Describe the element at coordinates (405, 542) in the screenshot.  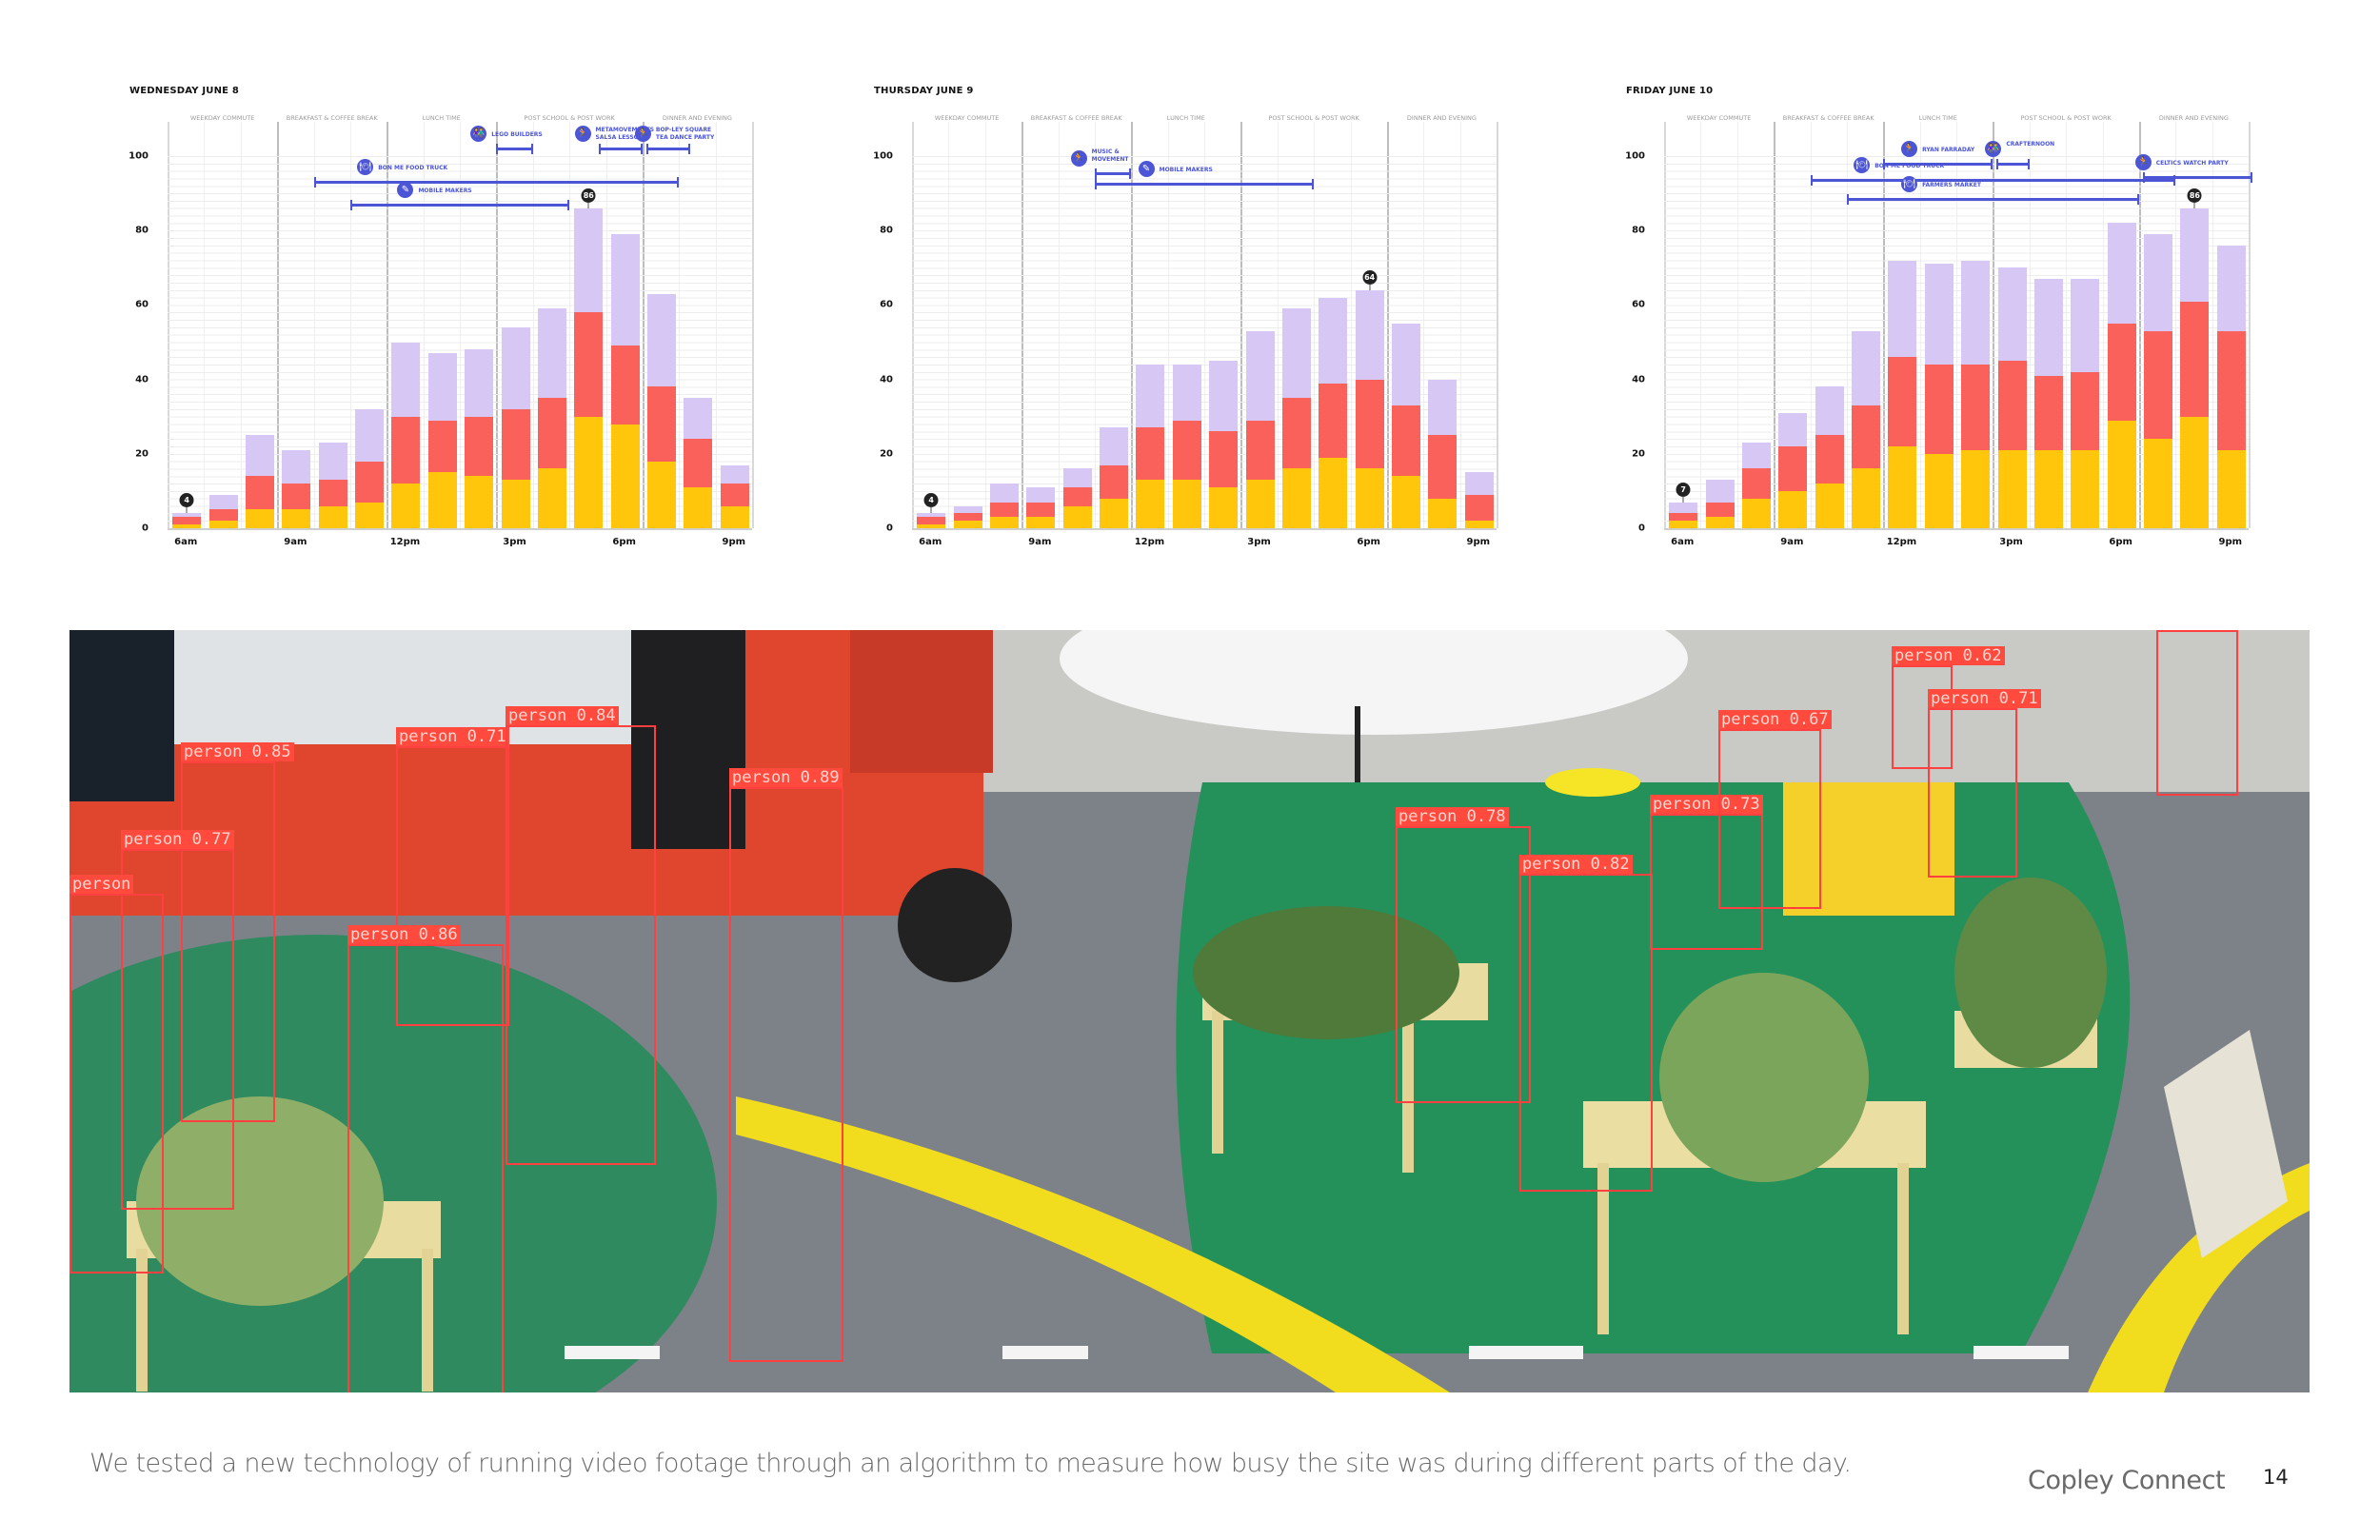
I see `x-tick-label: 12pm` at that location.